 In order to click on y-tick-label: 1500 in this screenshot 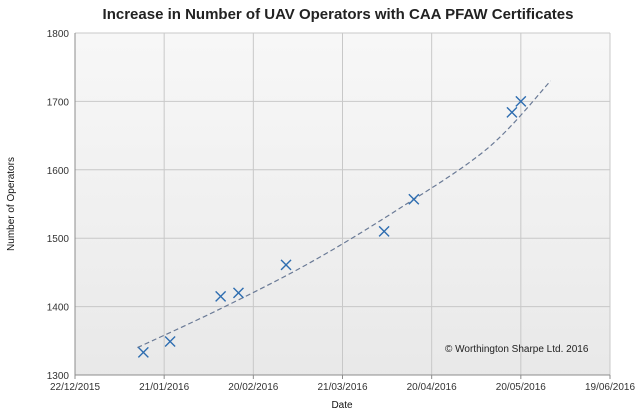, I will do `click(58, 239)`.